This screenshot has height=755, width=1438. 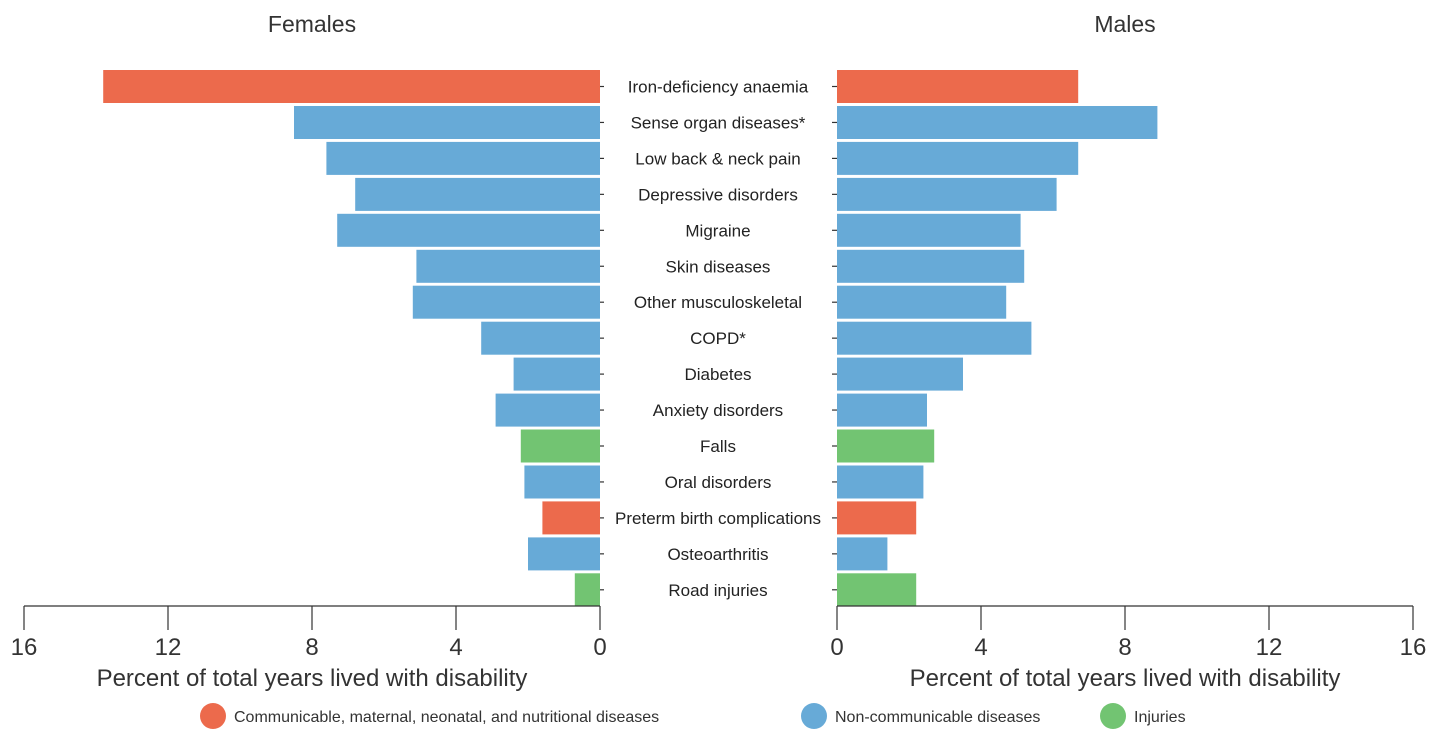 I want to click on legend-swatch-ncd, so click(x=814, y=716).